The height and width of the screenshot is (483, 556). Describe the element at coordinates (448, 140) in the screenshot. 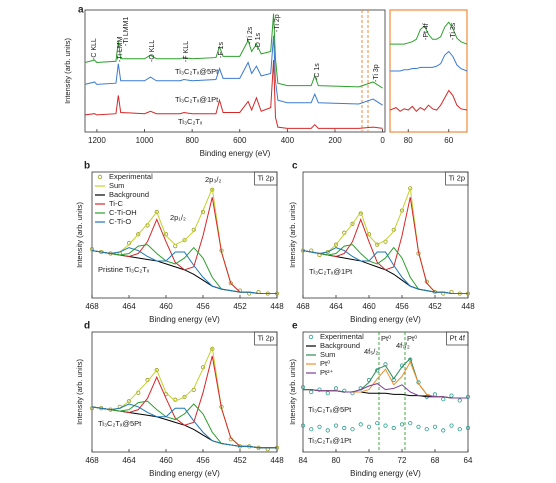

I see `x-tick-label: 60` at that location.